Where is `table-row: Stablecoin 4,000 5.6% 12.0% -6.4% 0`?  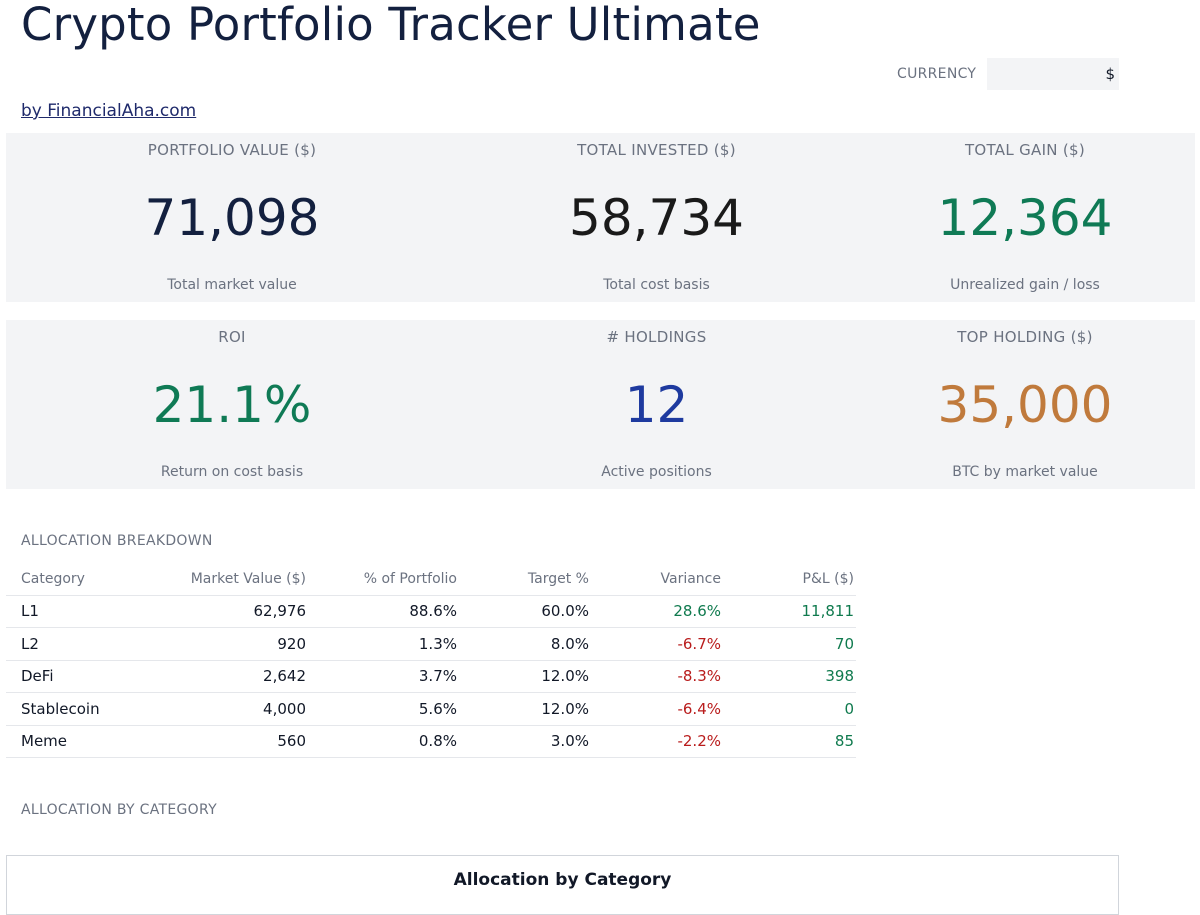 table-row: Stablecoin 4,000 5.6% 12.0% -6.4% 0 is located at coordinates (431, 709).